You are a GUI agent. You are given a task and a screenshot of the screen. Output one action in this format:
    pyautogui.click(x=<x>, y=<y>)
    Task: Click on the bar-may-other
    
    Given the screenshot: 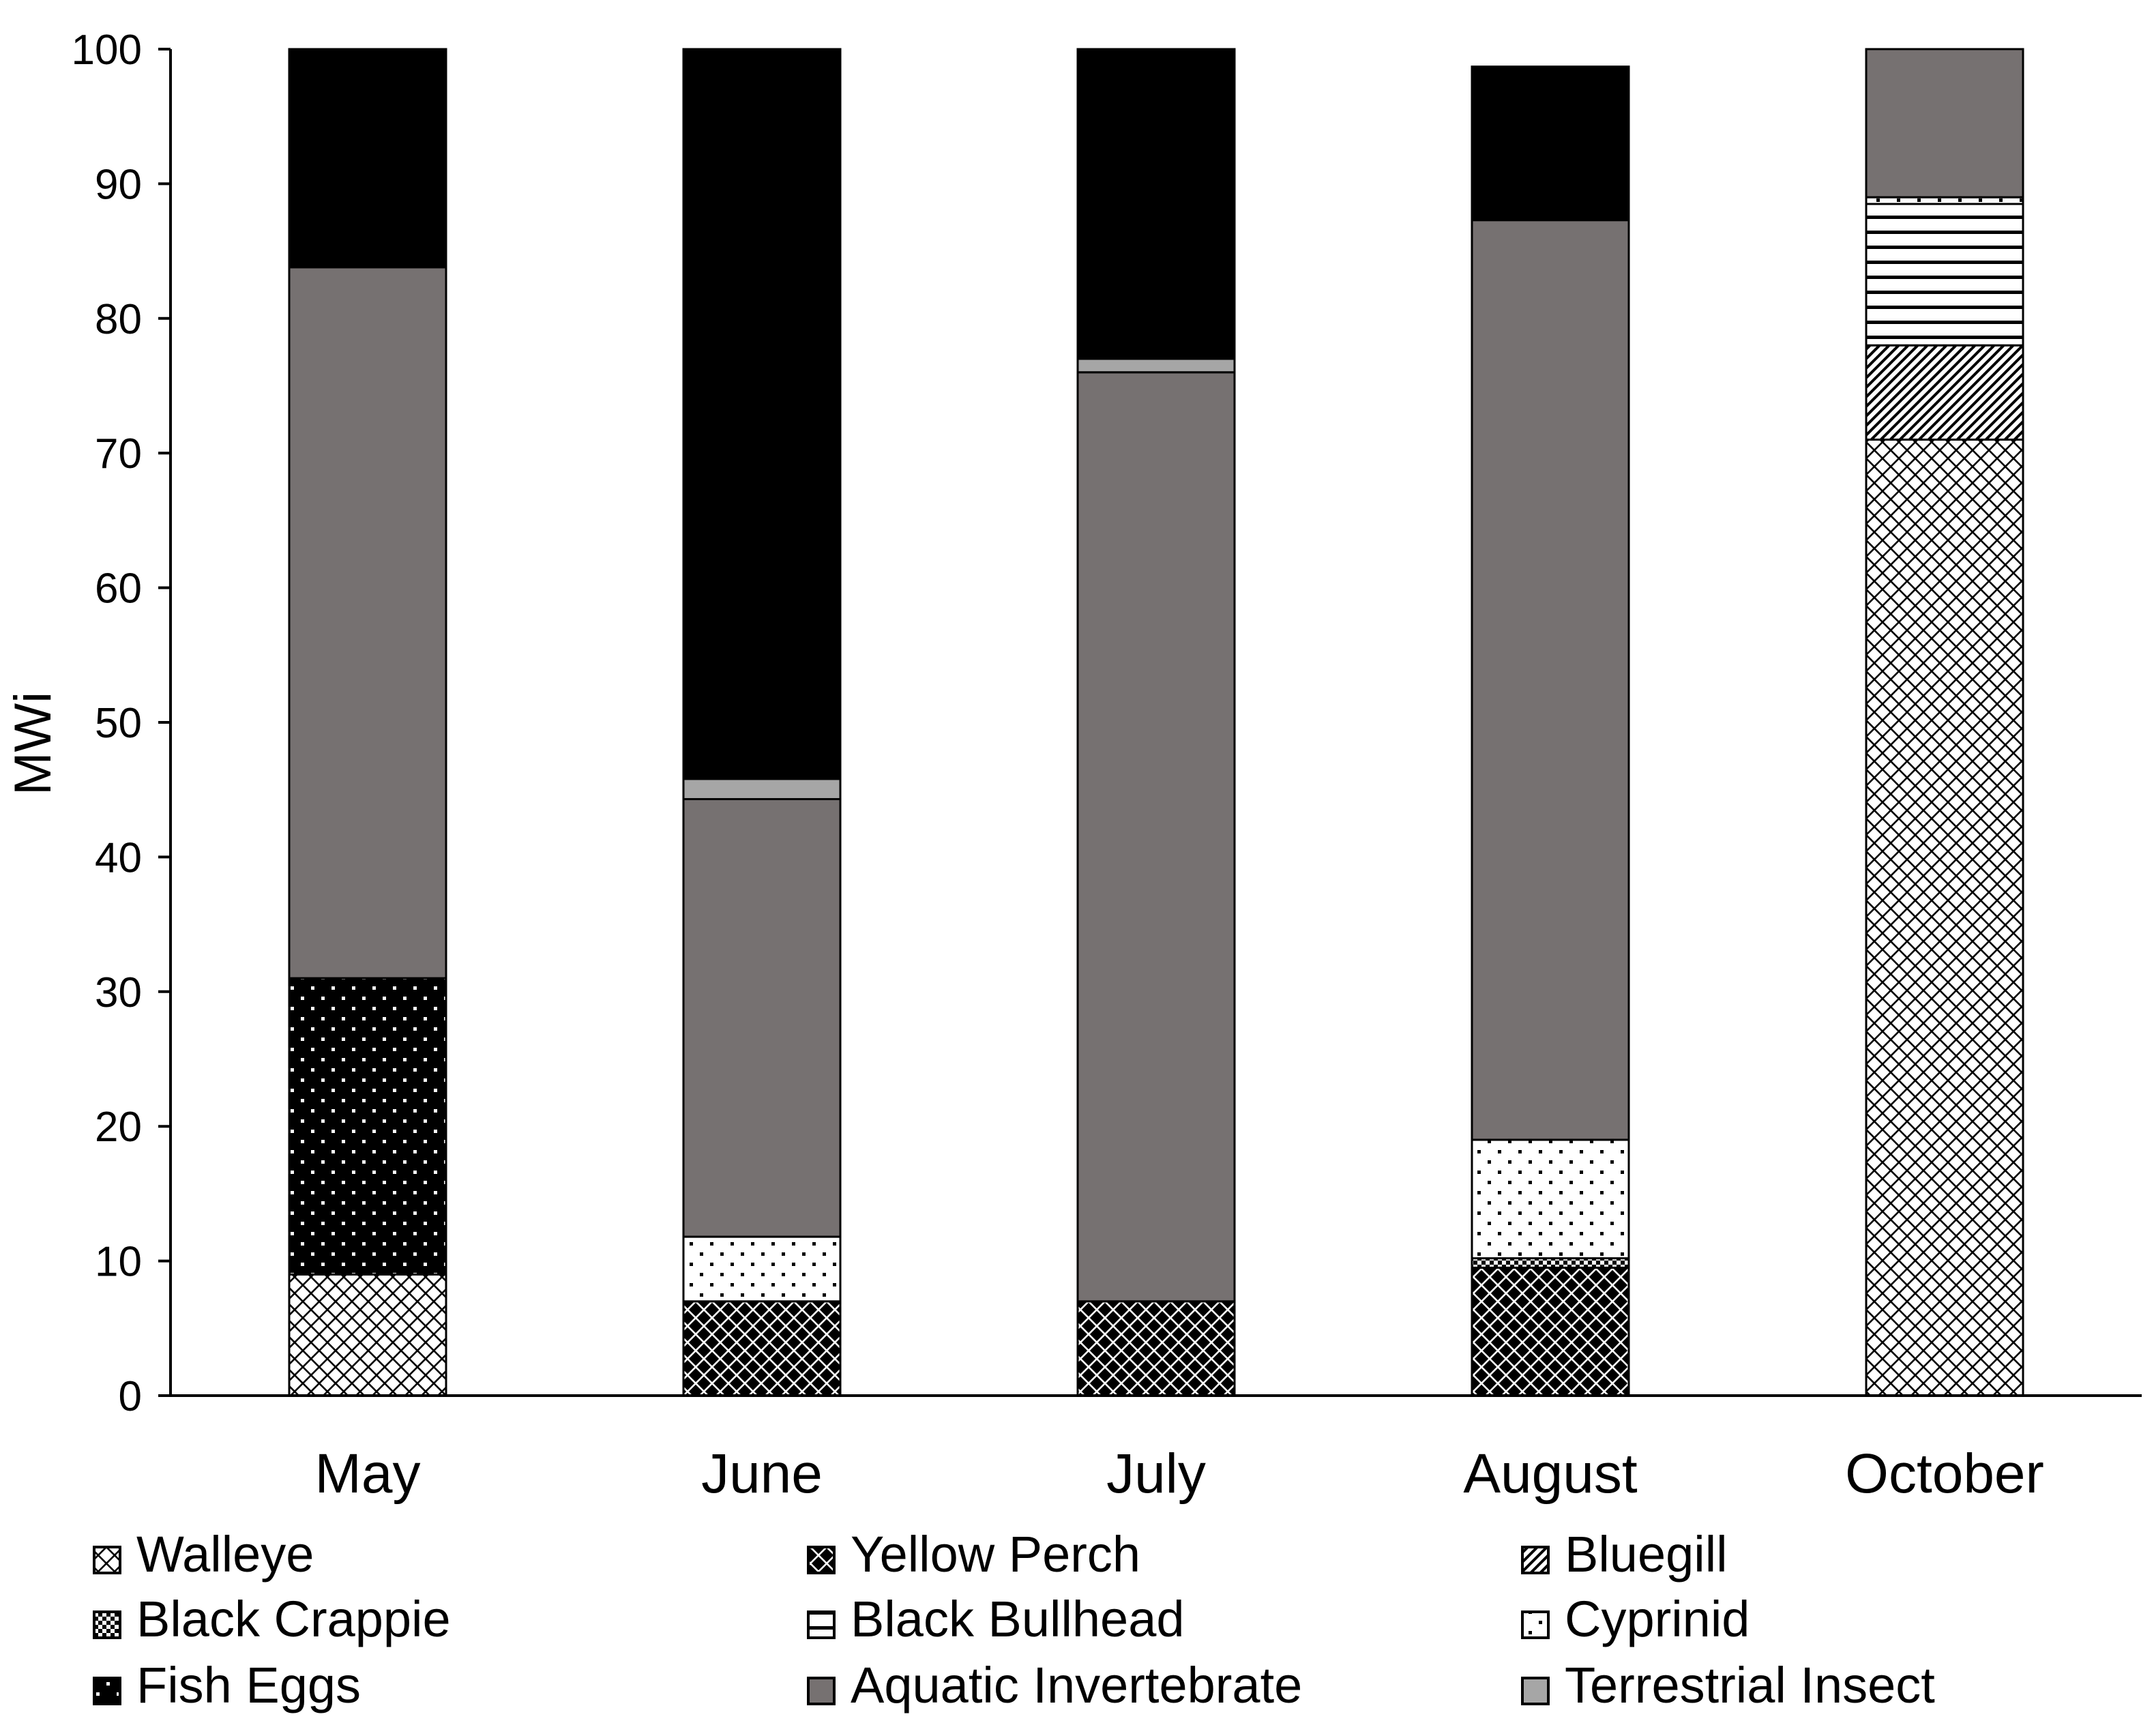 What is the action you would take?
    pyautogui.click(x=367, y=158)
    